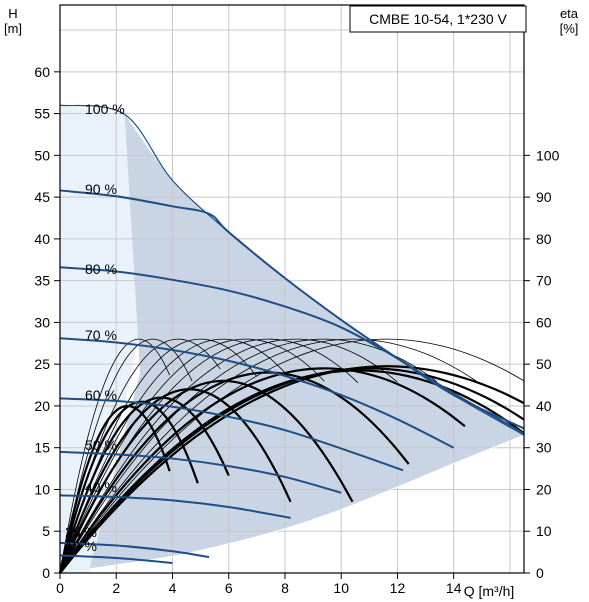 This screenshot has width=589, height=602. I want to click on y-right-tick-label: 40, so click(544, 406).